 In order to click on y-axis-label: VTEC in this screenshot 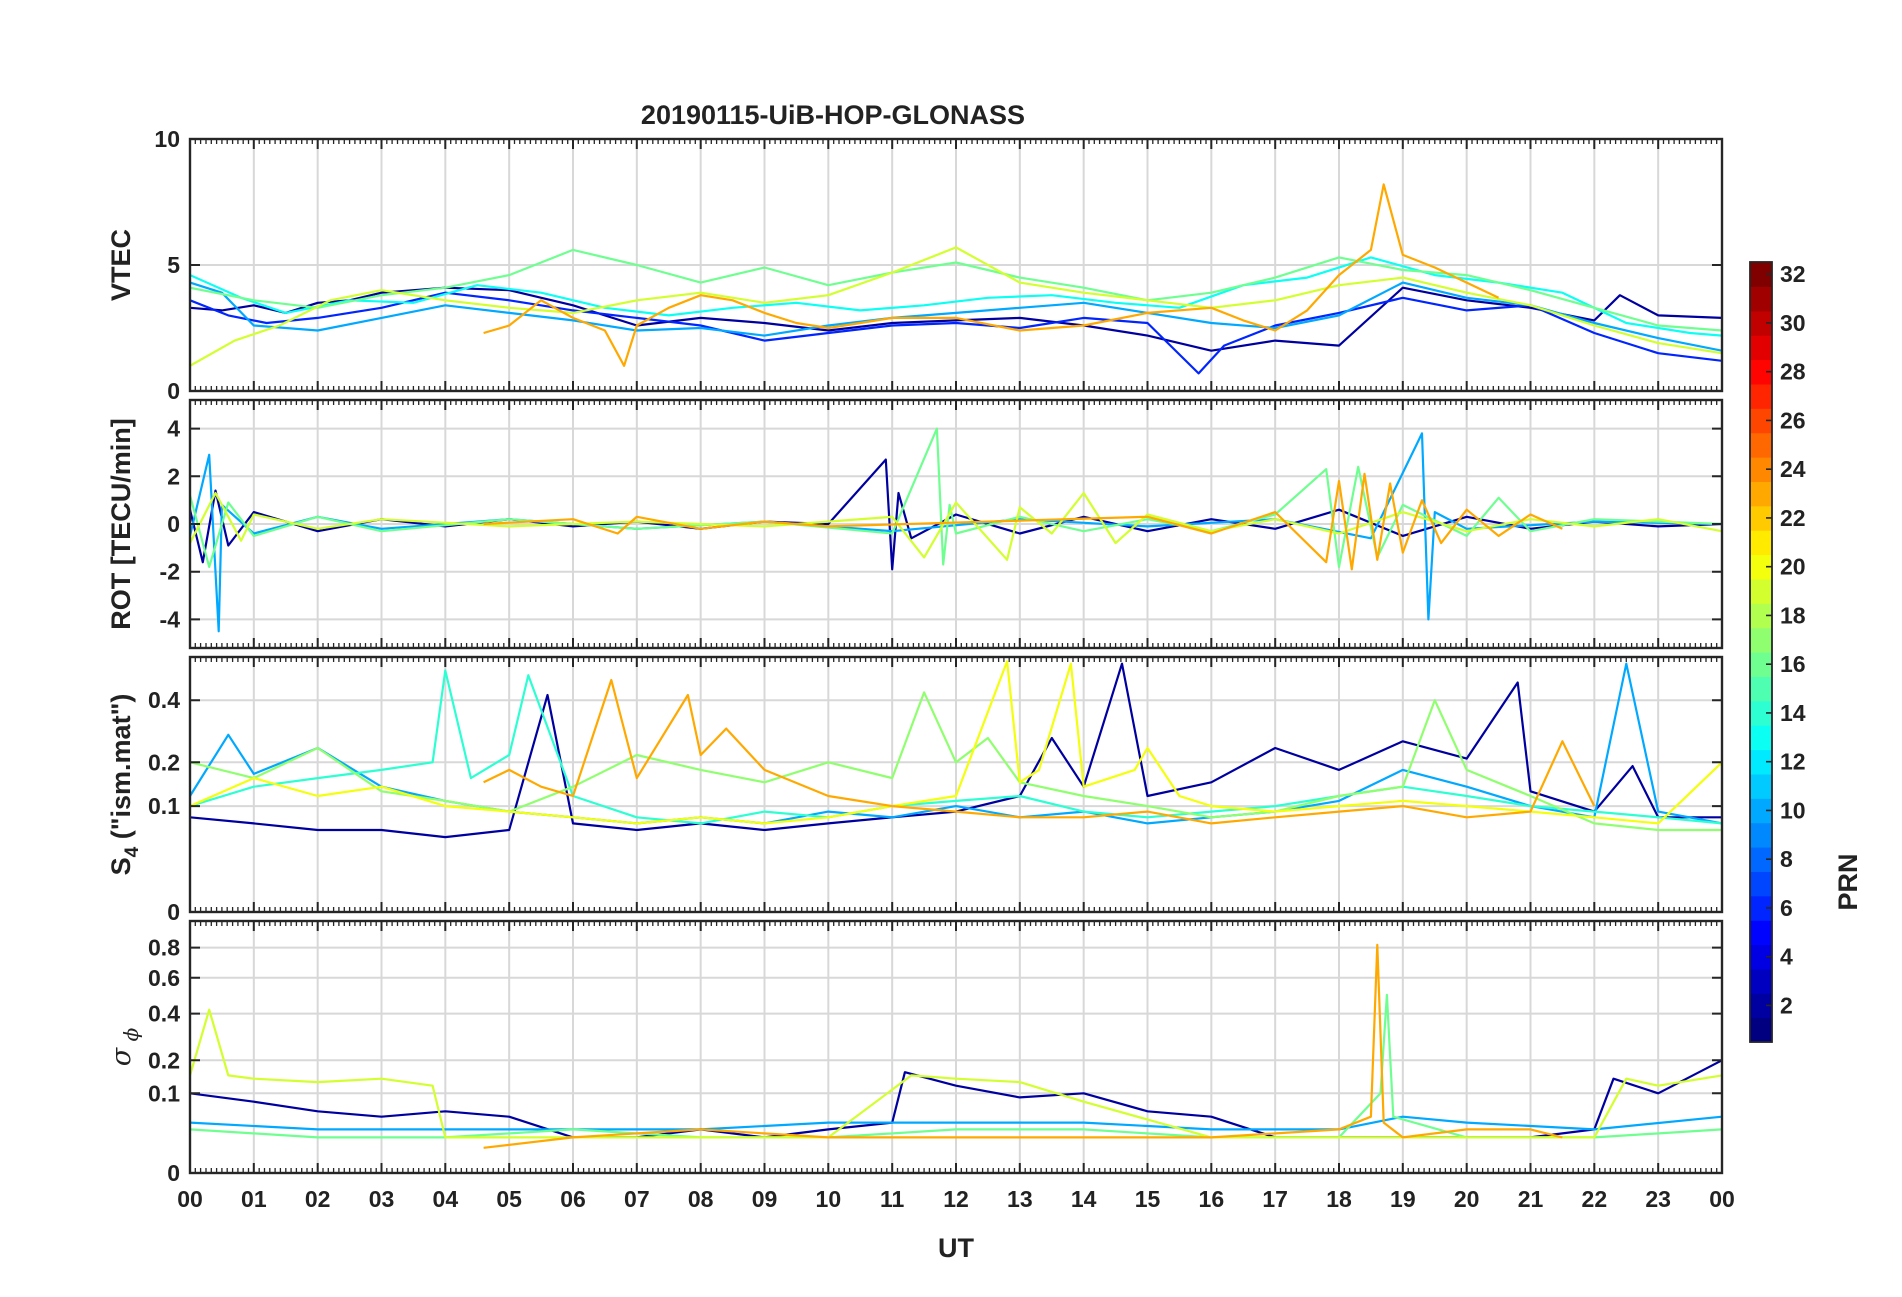, I will do `click(121, 265)`.